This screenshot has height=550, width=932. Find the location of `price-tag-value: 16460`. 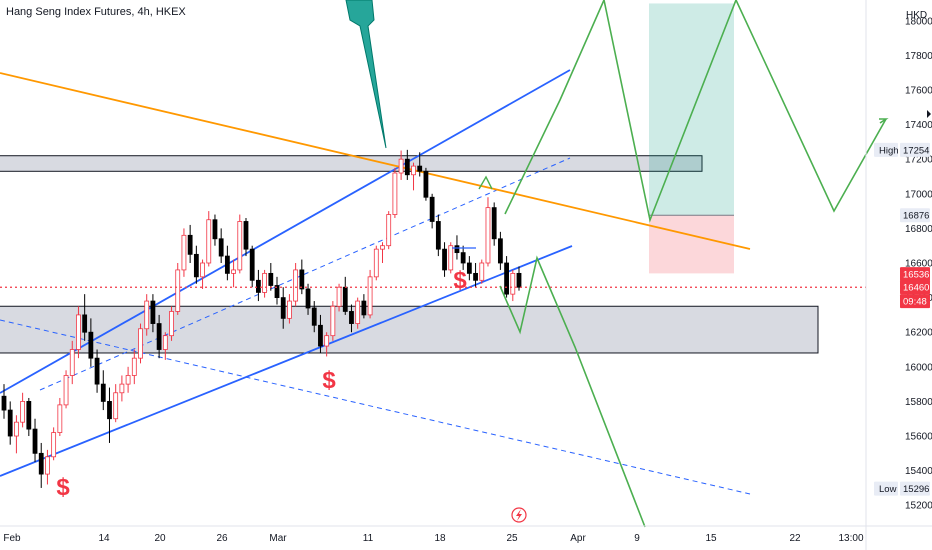

price-tag-value: 16460 is located at coordinates (916, 288).